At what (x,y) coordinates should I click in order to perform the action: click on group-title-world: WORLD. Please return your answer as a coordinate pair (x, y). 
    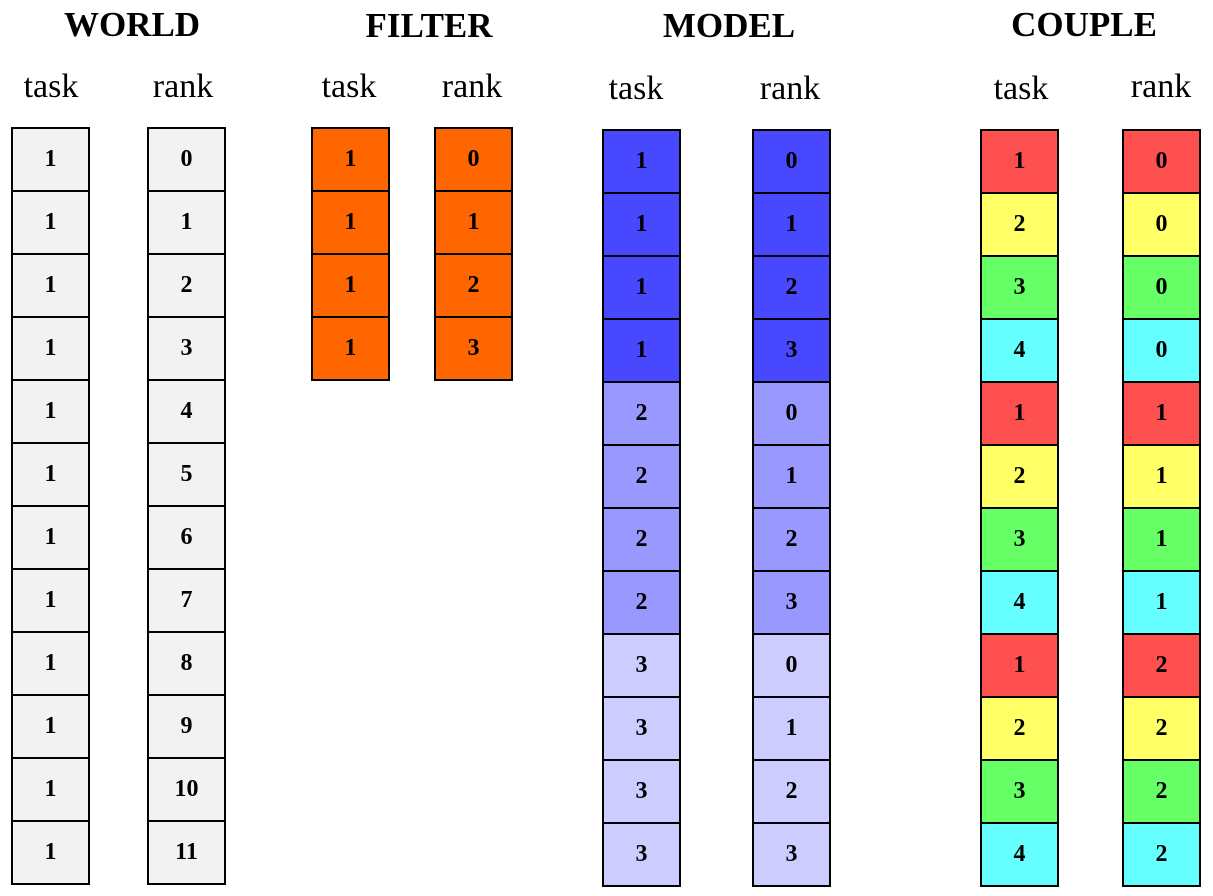
    Looking at the image, I should click on (132, 24).